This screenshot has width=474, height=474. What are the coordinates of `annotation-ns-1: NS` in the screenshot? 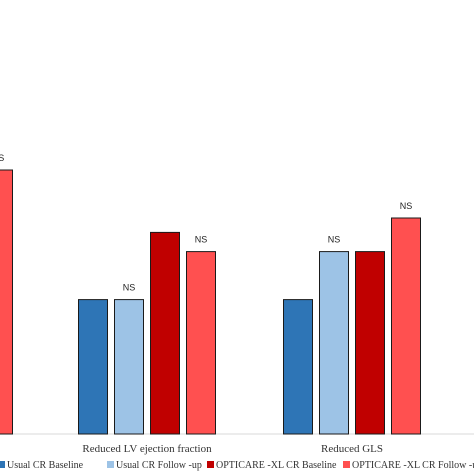 It's located at (2, 158).